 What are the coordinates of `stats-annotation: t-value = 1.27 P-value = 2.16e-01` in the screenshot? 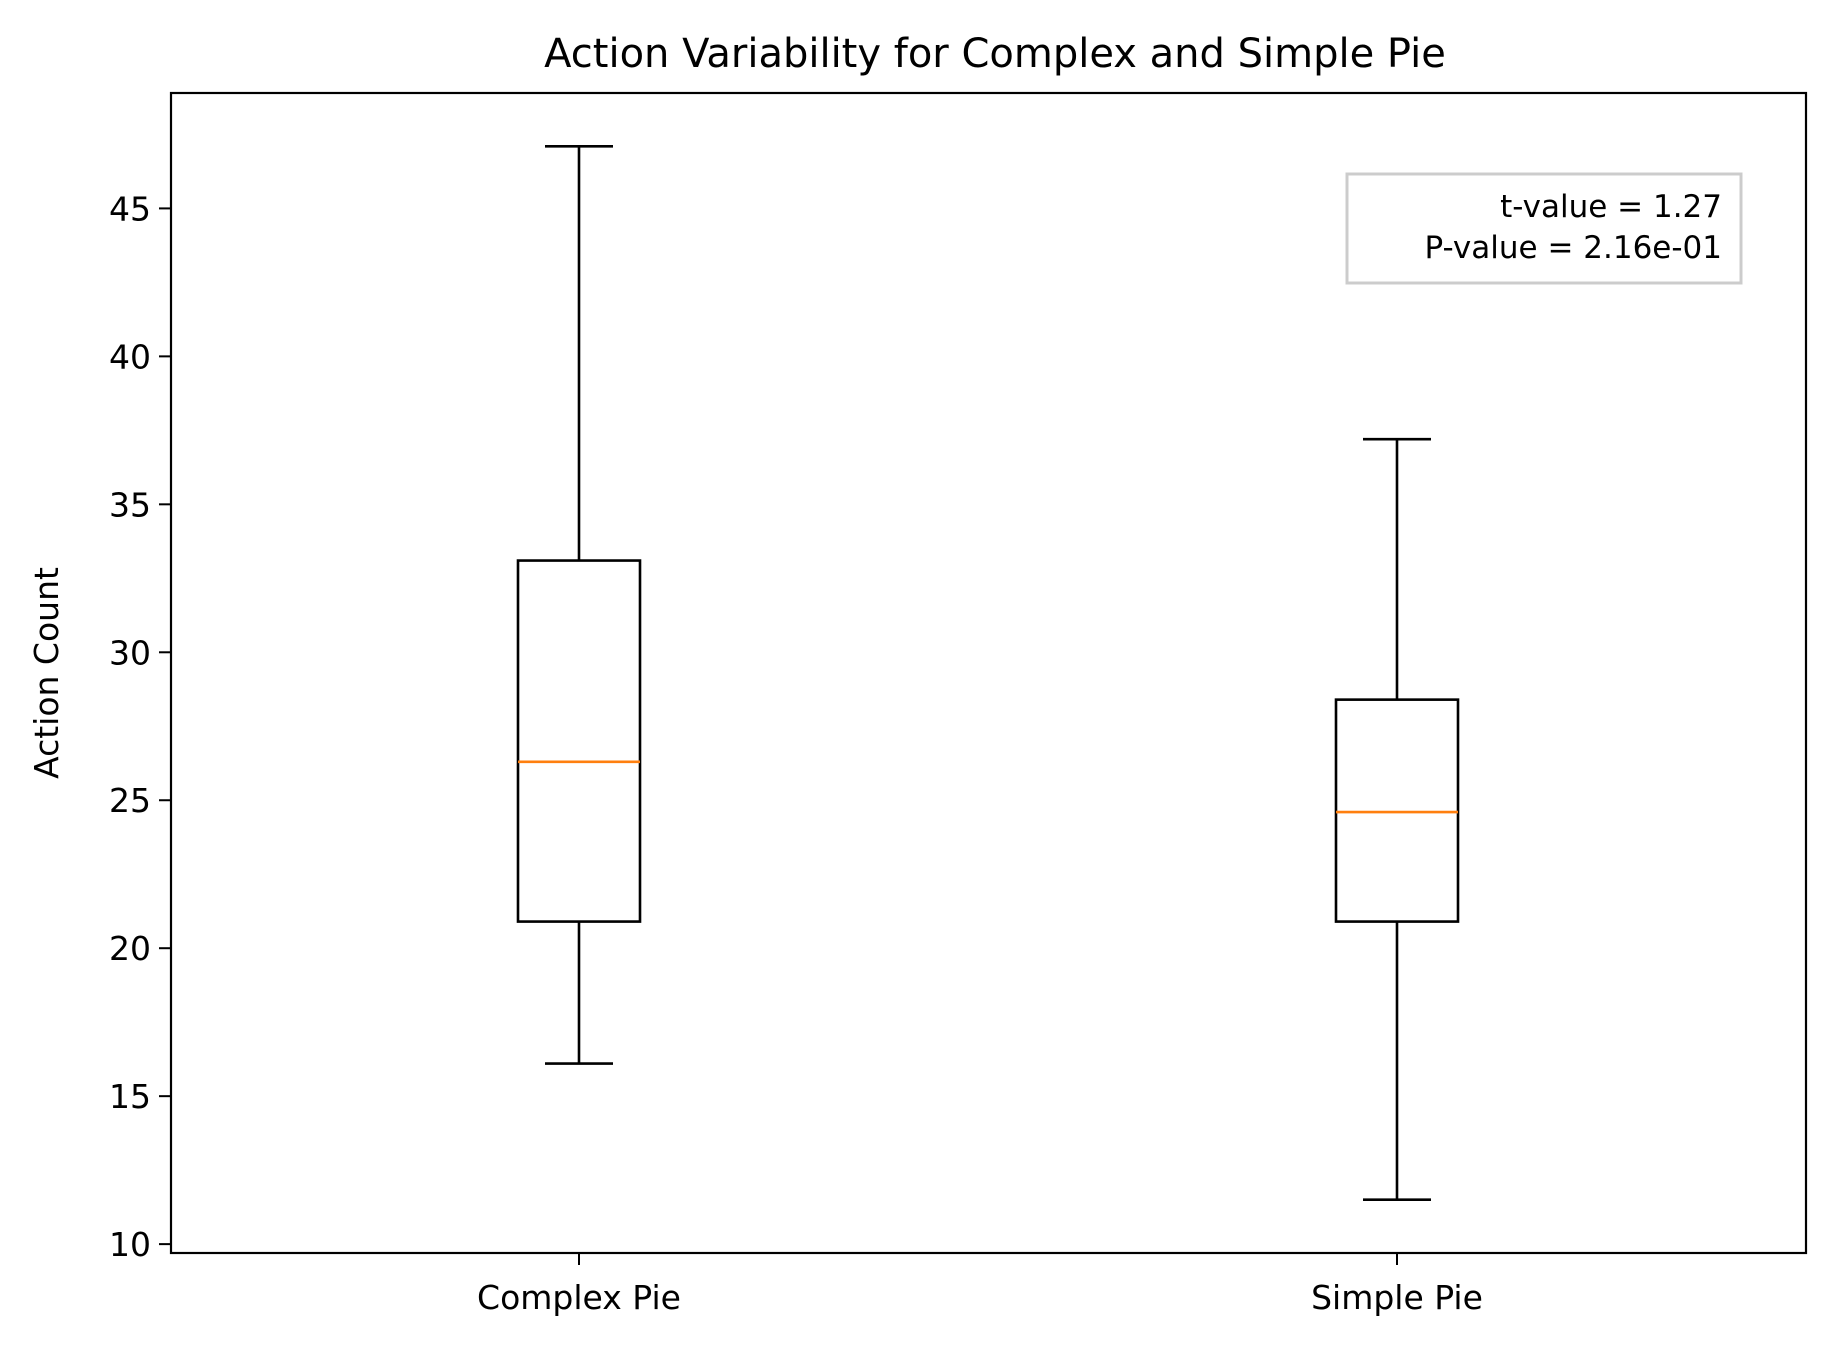 It's located at (1544, 228).